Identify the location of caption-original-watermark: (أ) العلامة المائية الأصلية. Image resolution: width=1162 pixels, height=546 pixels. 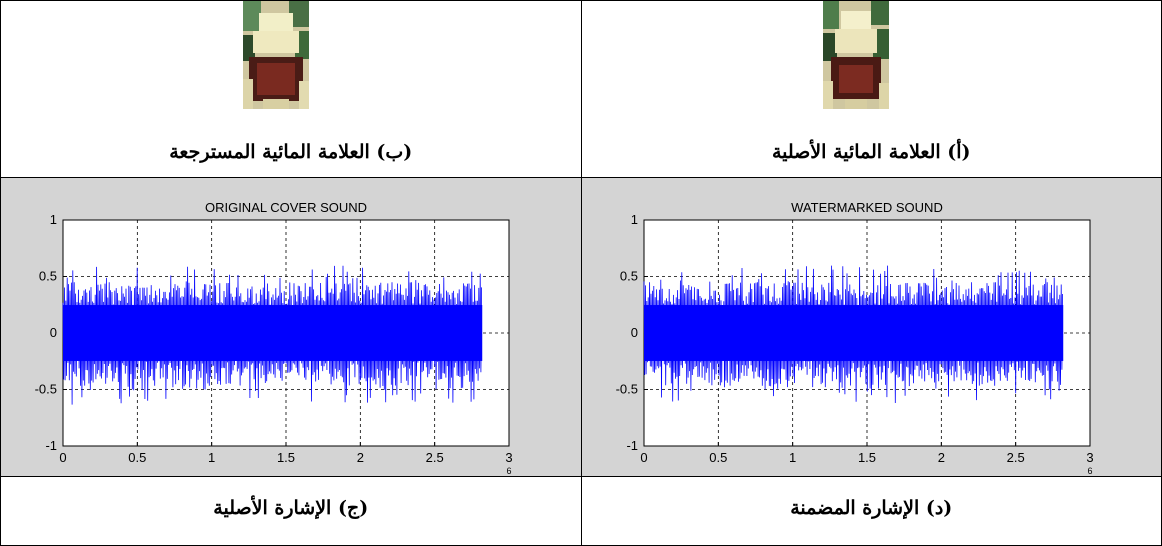
(871, 152).